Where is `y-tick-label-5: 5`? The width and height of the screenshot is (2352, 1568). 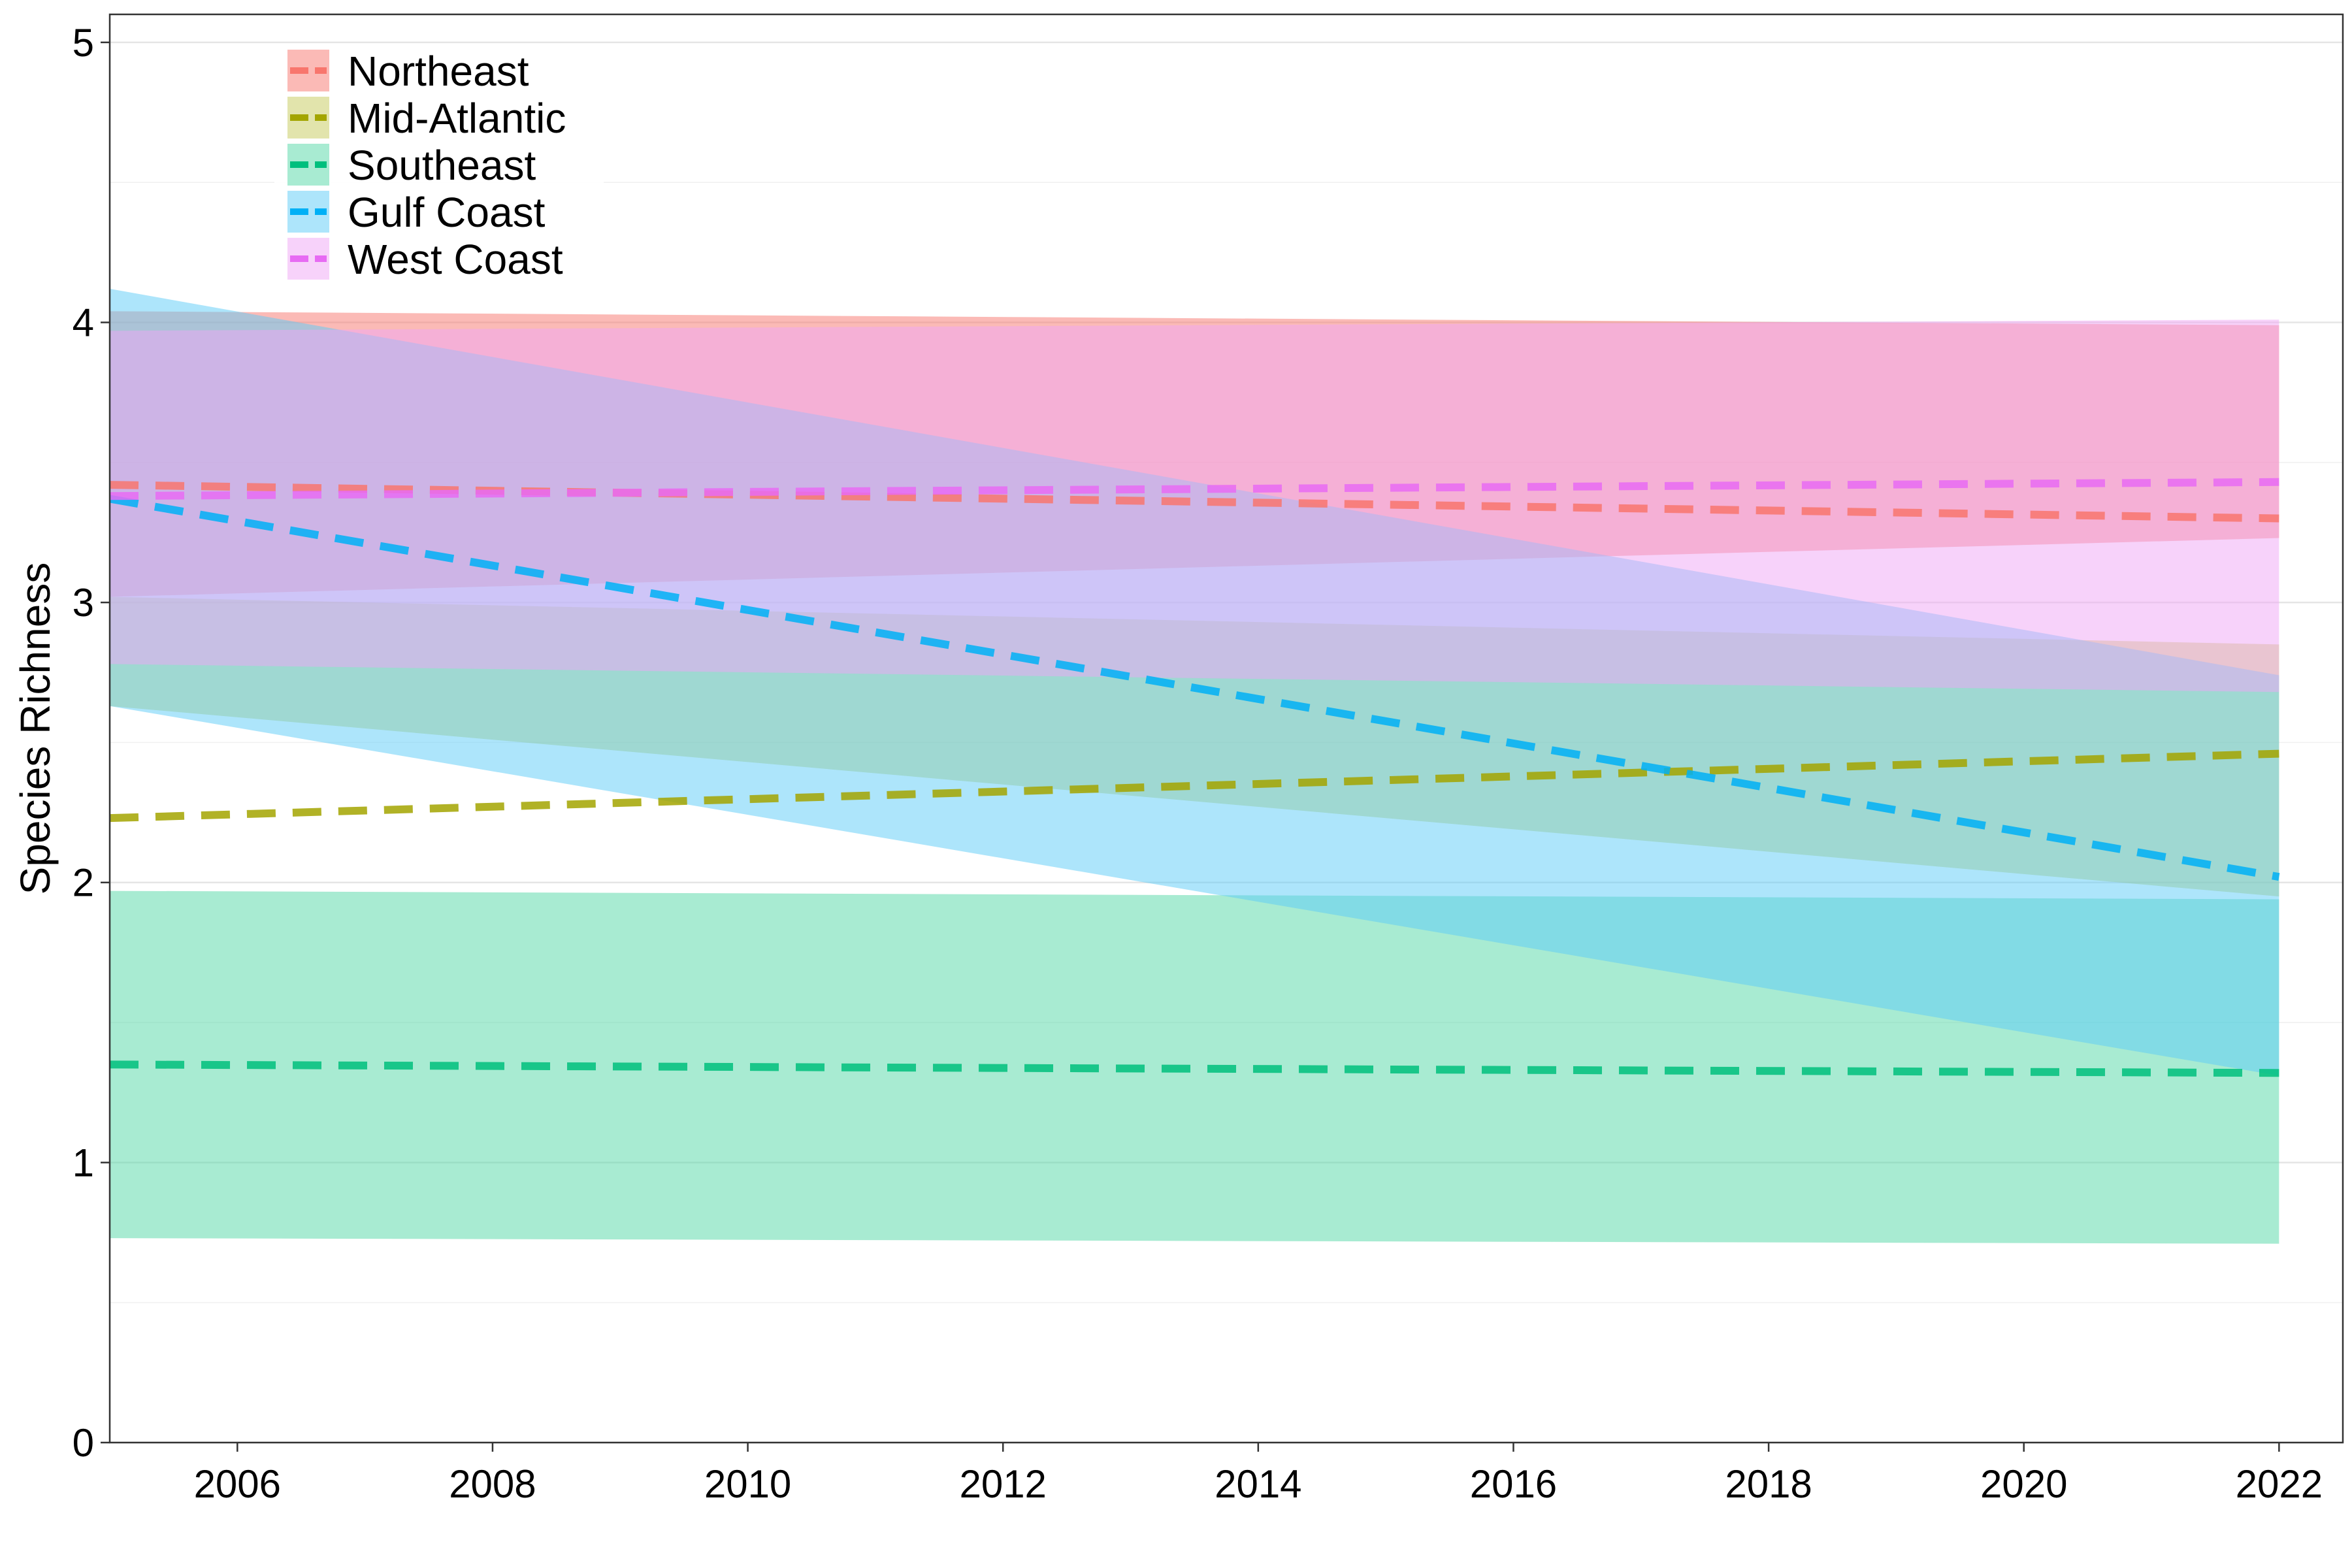 y-tick-label-5: 5 is located at coordinates (83, 43).